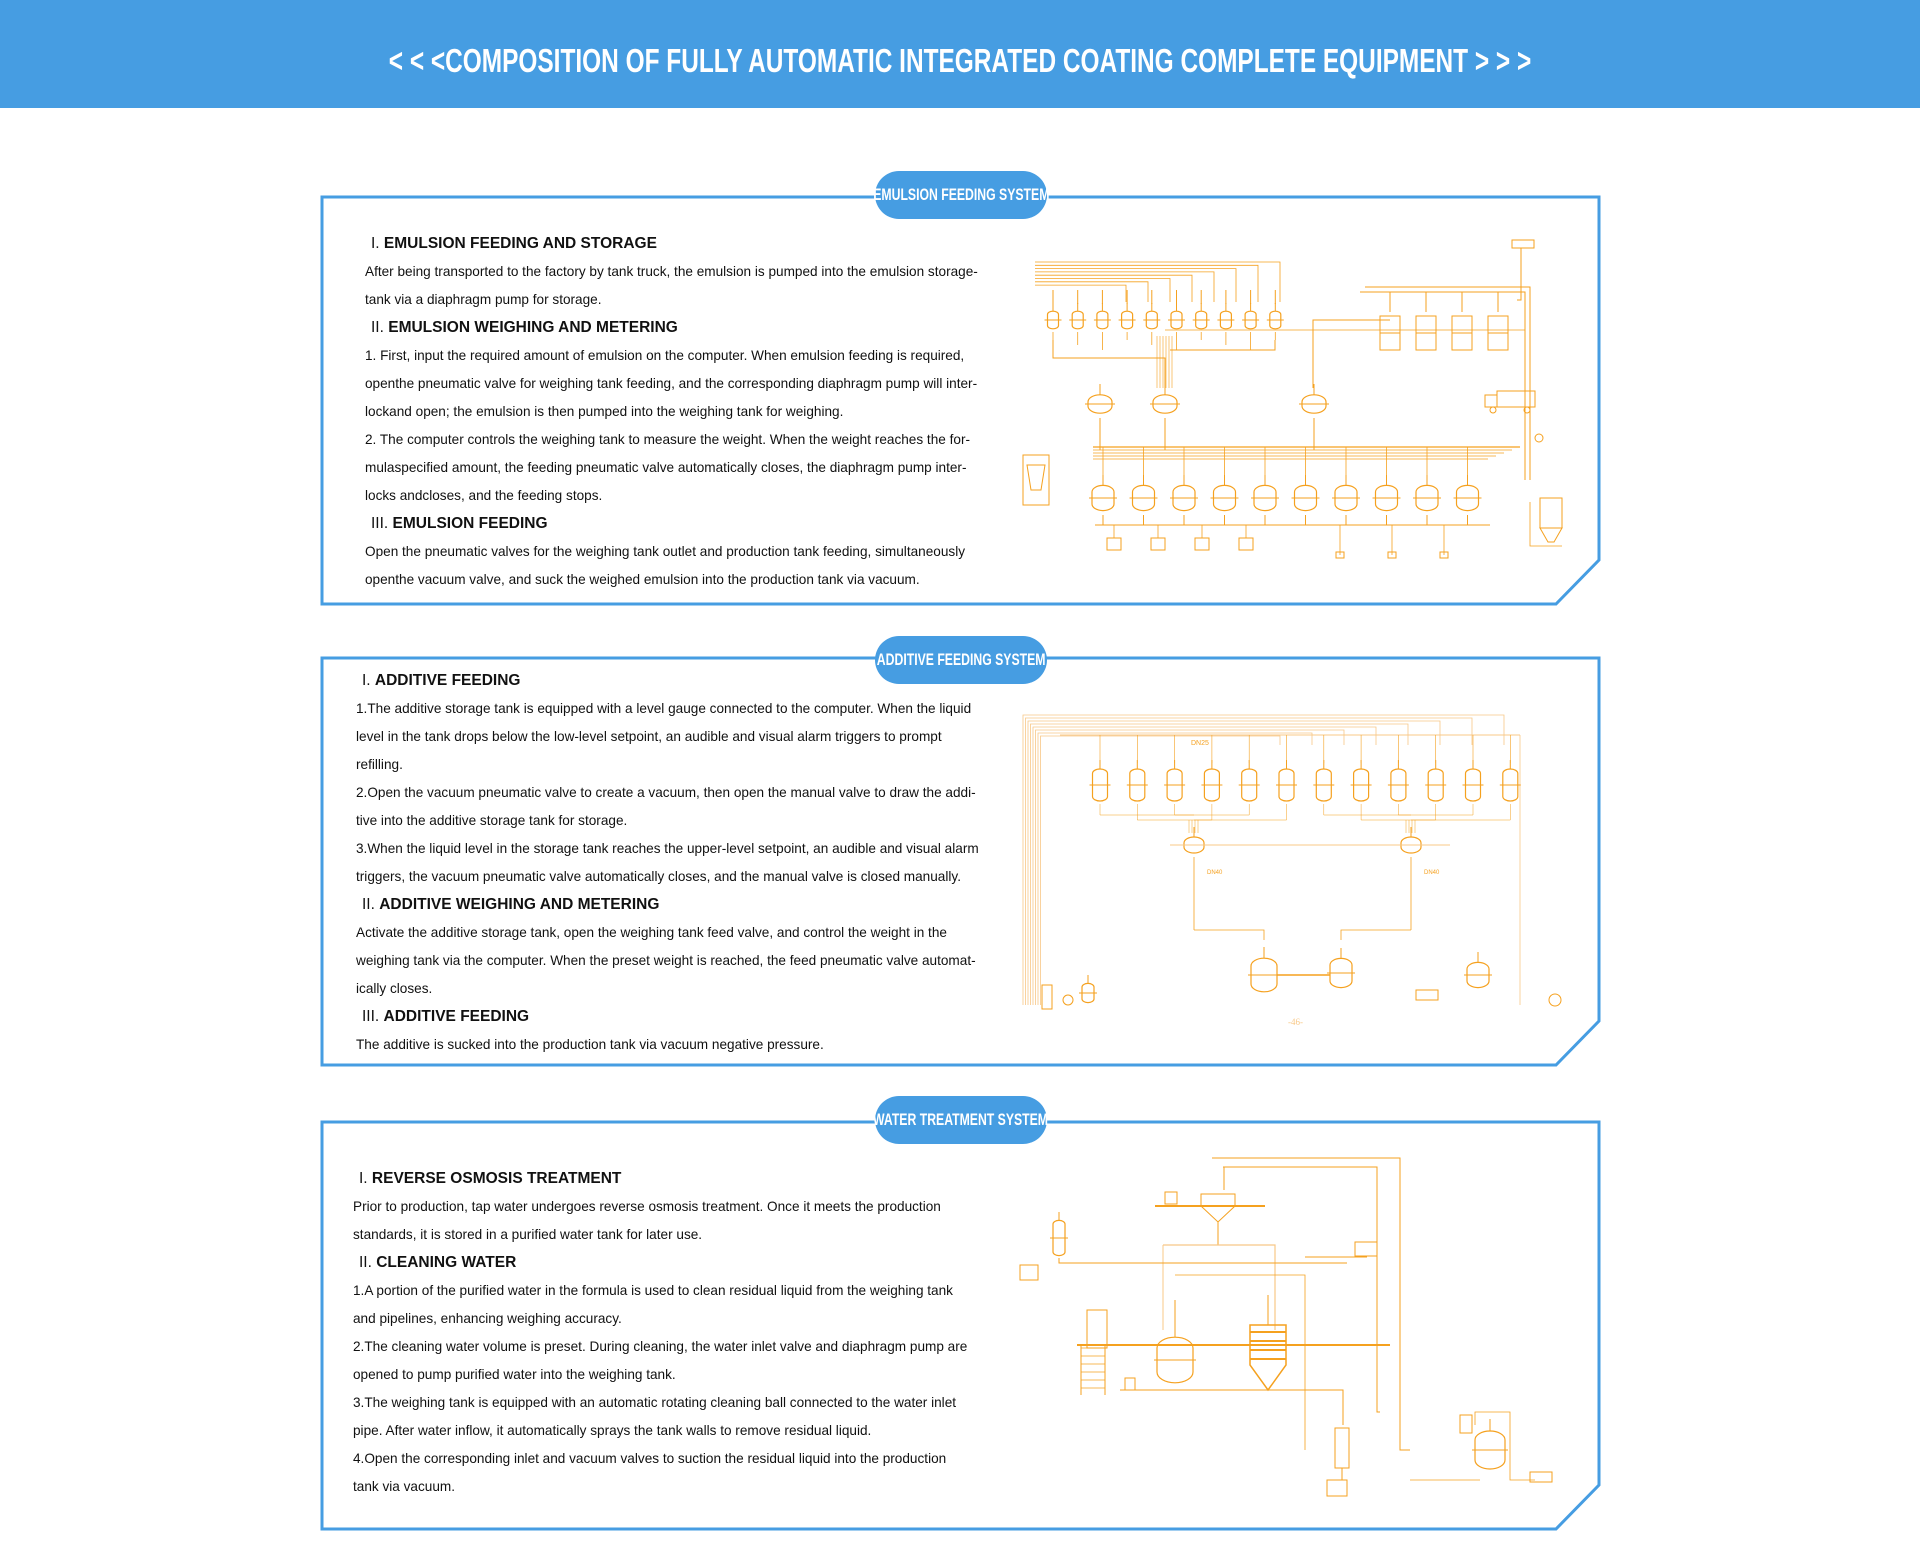 The width and height of the screenshot is (1920, 1552). Describe the element at coordinates (660, 1263) in the screenshot. I see `section-heading: II. CLEANING WATER` at that location.